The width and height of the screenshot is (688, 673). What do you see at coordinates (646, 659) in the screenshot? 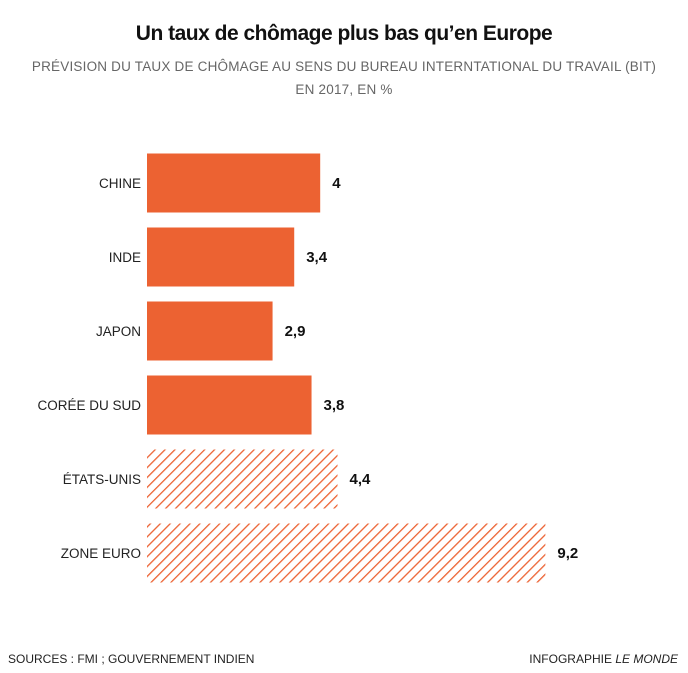
I see `credit-brand: LE MONDE` at bounding box center [646, 659].